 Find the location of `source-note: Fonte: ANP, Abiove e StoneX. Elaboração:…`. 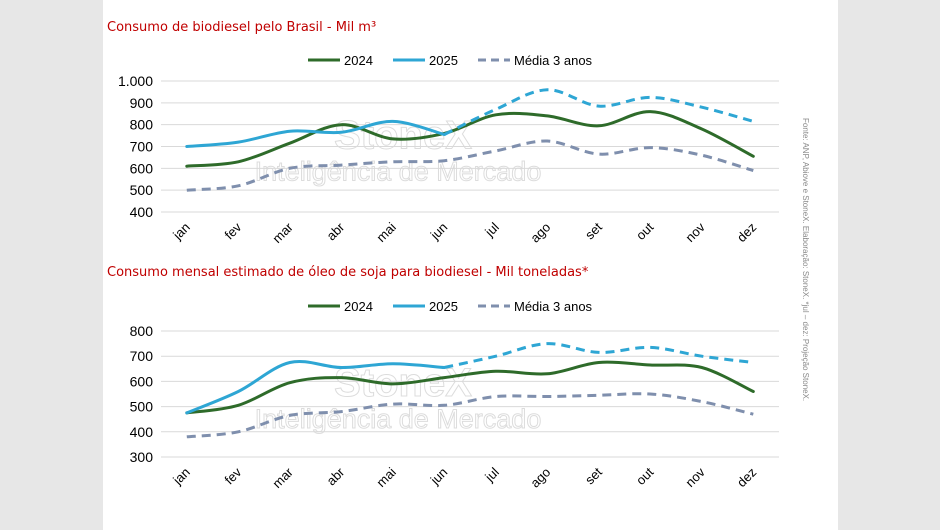

source-note: Fonte: ANP, Abiove e StoneX. Elaboração:… is located at coordinates (805, 260).